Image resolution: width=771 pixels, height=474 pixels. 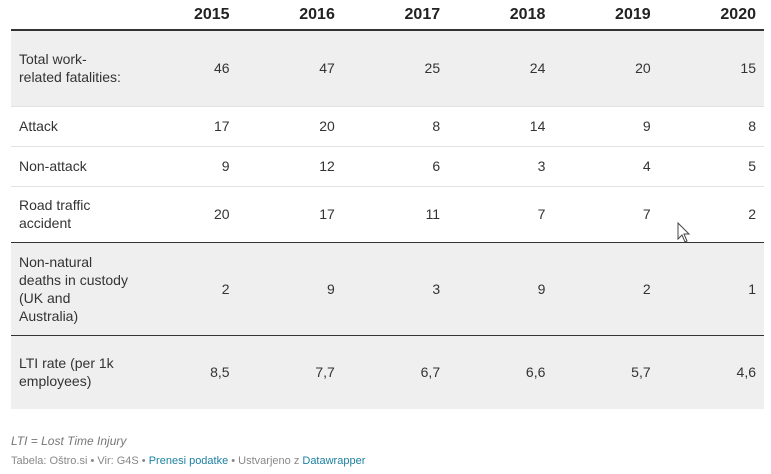 What do you see at coordinates (290, 68) in the screenshot?
I see `table-cell: 47` at bounding box center [290, 68].